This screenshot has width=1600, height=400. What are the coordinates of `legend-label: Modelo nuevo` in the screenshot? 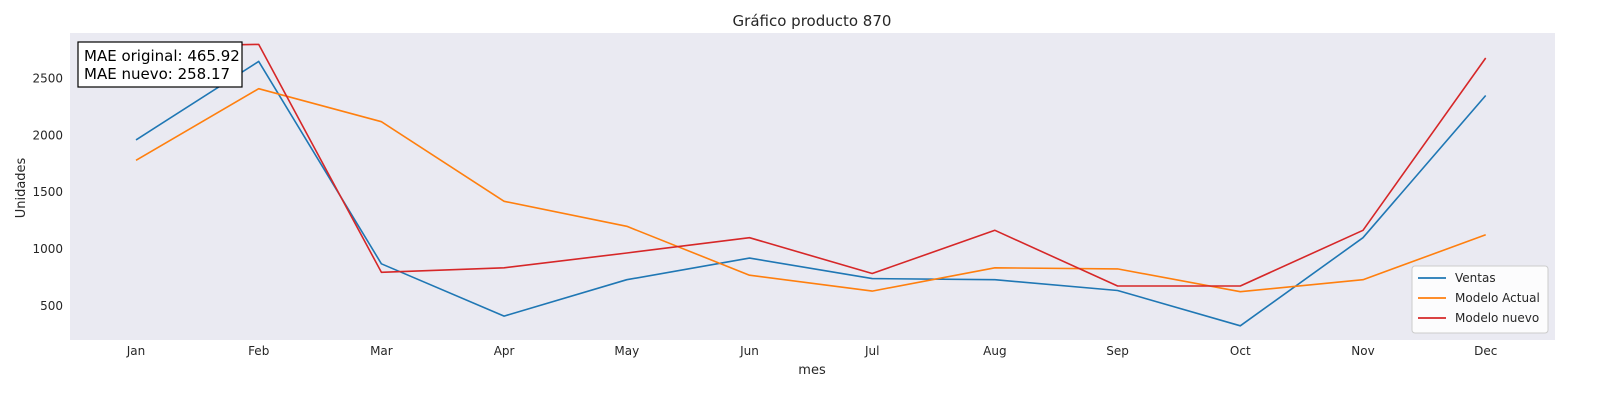 It's located at (1497, 318).